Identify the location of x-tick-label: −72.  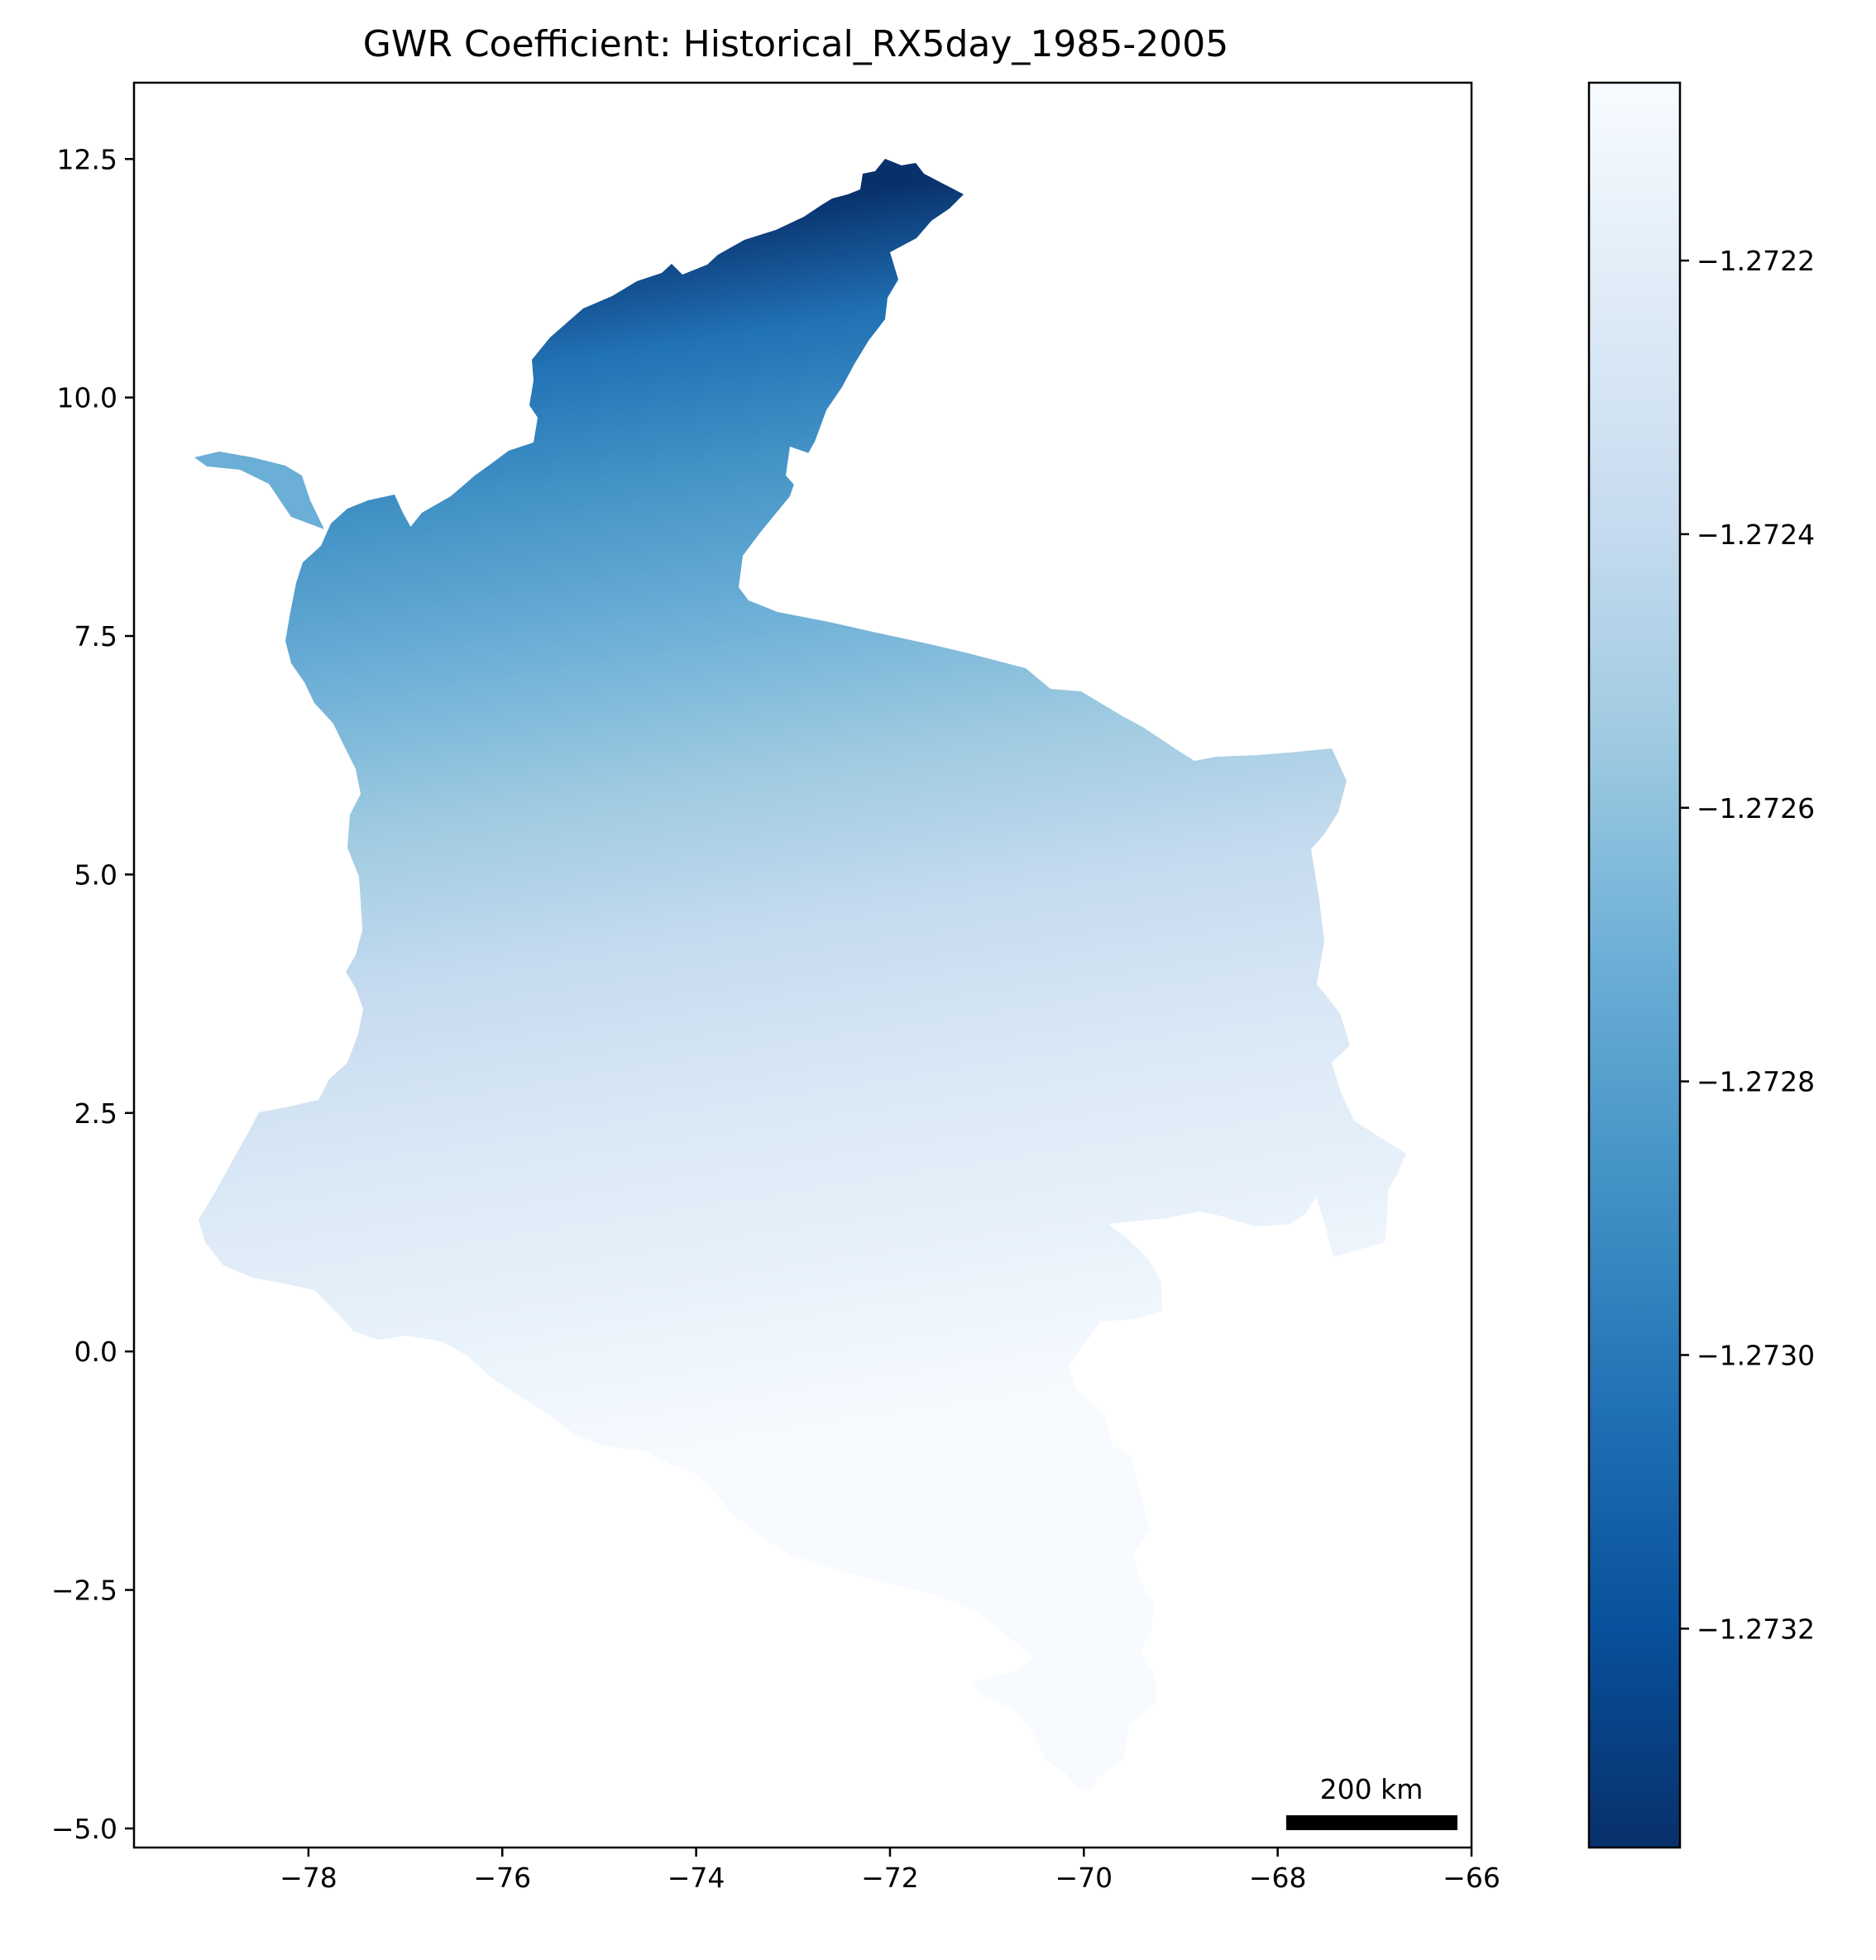
(890, 1878).